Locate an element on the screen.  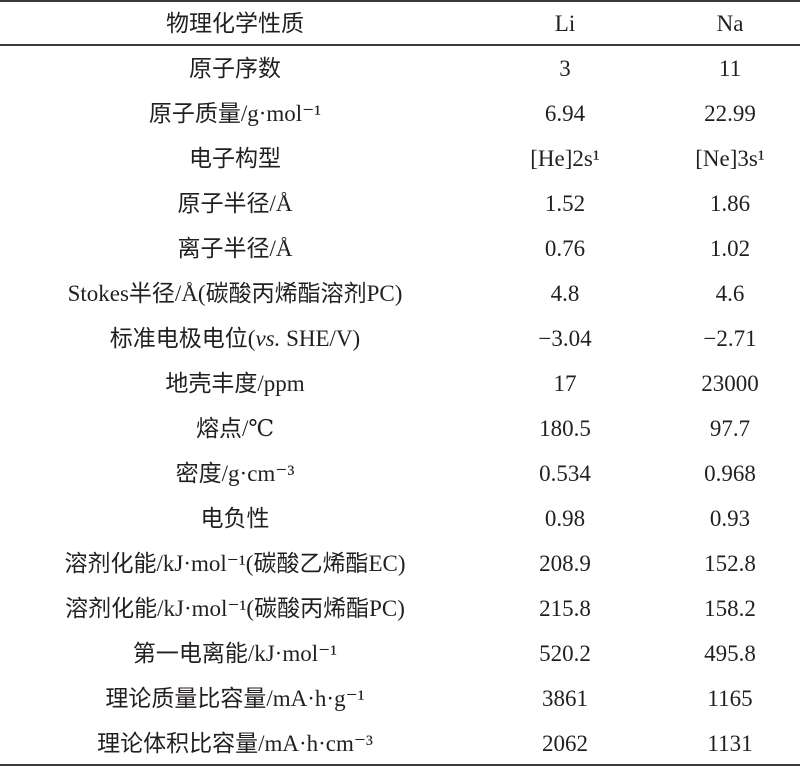
na-value-cell: [Ne]3s¹ is located at coordinates (730, 158).